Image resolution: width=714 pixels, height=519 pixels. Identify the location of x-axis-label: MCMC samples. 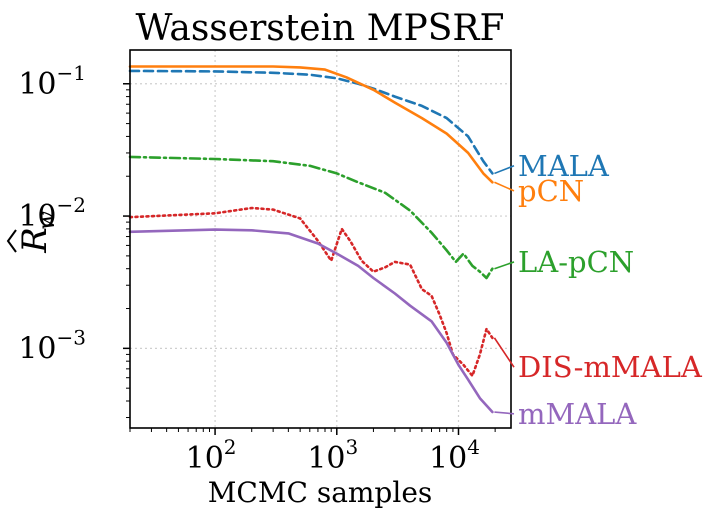
(320, 492).